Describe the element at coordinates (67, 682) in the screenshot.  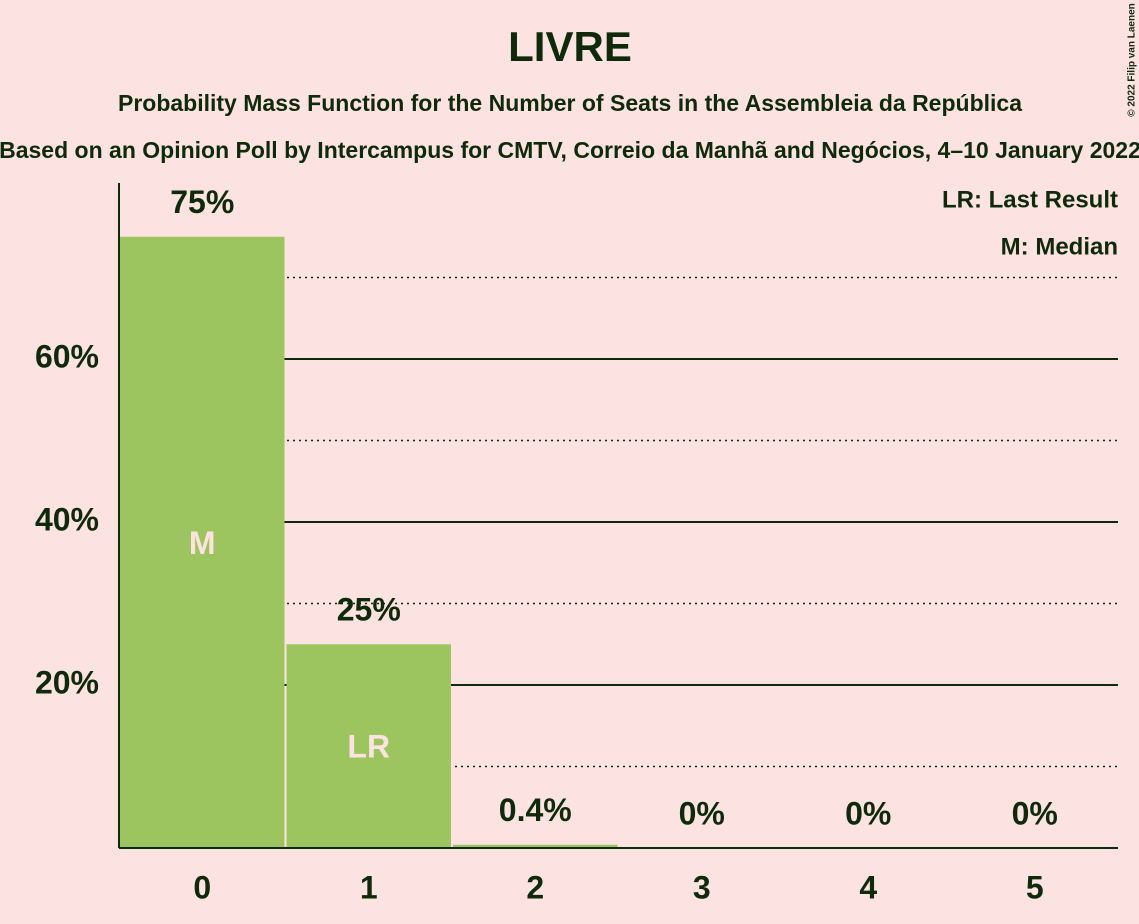
I see `y-tick-label: 20%` at that location.